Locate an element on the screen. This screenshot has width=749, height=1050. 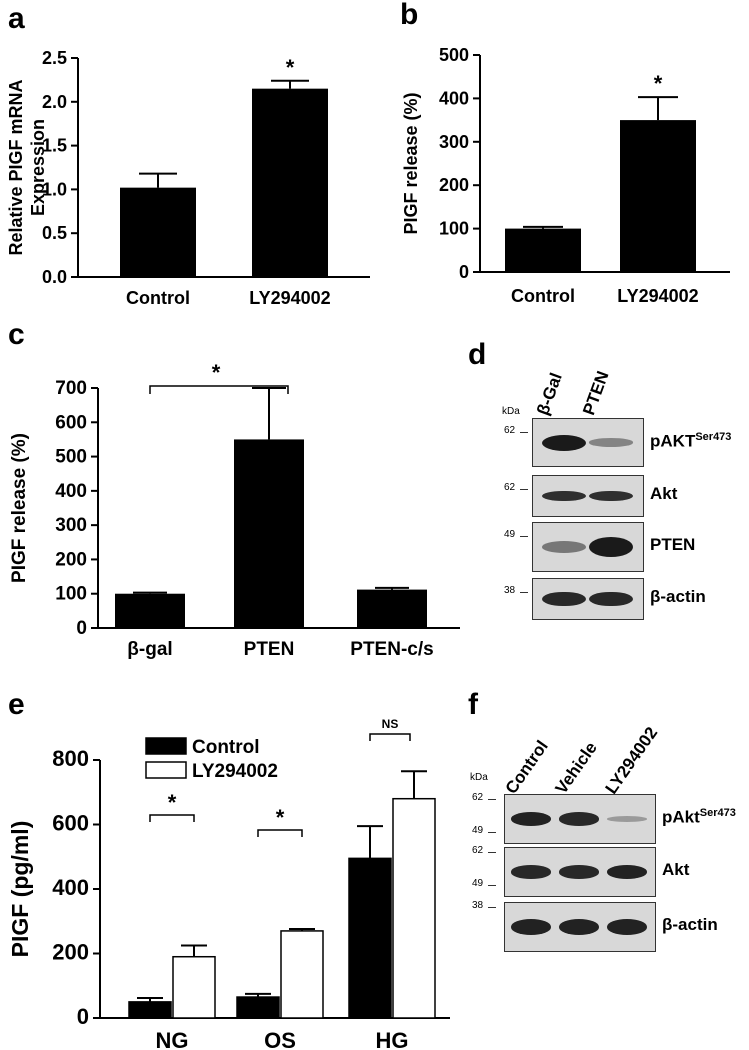
lane-label: β-Gal is located at coordinates (549, 394).